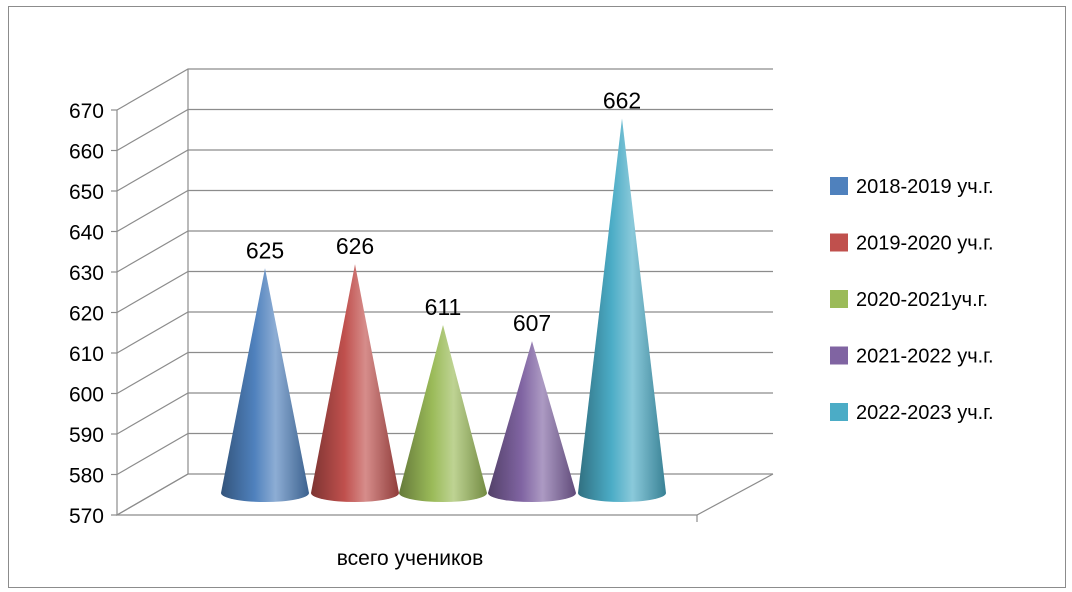  Describe the element at coordinates (355, 246) in the screenshot. I see `data-label: 626` at that location.